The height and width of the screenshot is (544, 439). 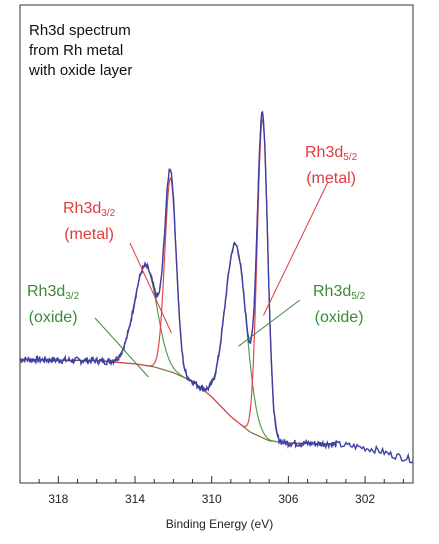 What do you see at coordinates (135, 499) in the screenshot?
I see `x-tick-label: 314` at bounding box center [135, 499].